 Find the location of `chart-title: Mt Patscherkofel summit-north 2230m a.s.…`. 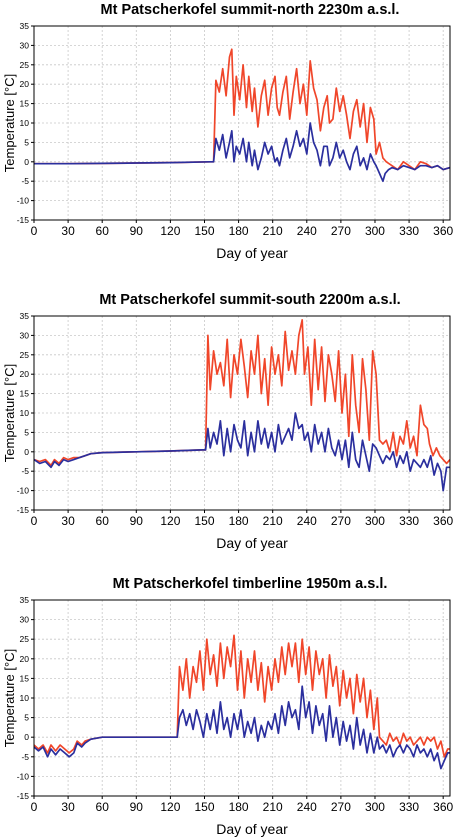

chart-title: Mt Patscherkofel summit-north 2230m a.s.… is located at coordinates (250, 10).